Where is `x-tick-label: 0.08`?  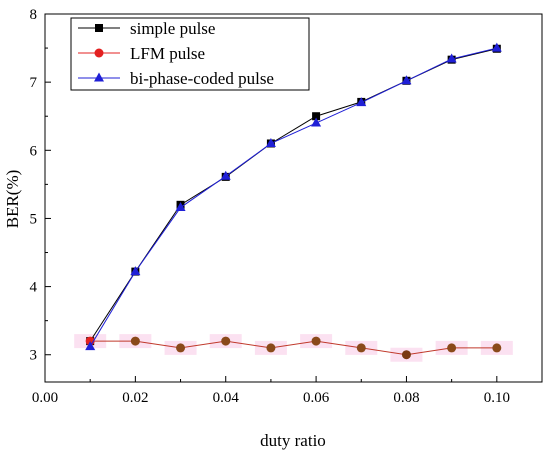 x-tick-label: 0.08 is located at coordinates (406, 398).